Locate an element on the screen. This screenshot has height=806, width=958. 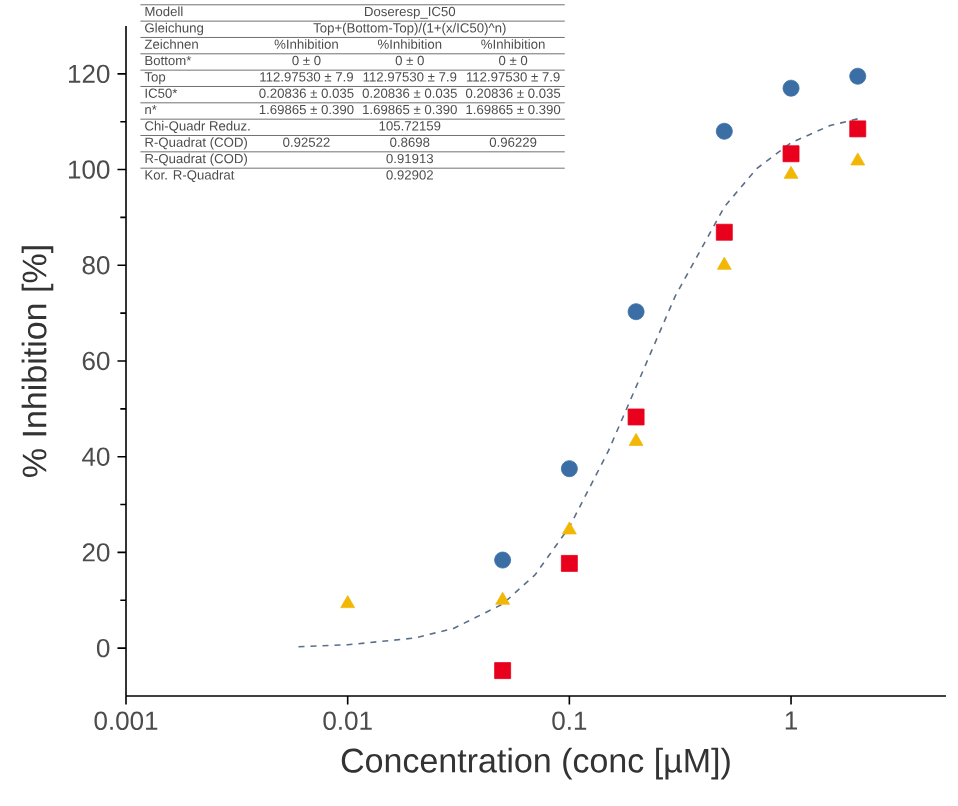
x-tick-label: 0.001 is located at coordinates (126, 720).